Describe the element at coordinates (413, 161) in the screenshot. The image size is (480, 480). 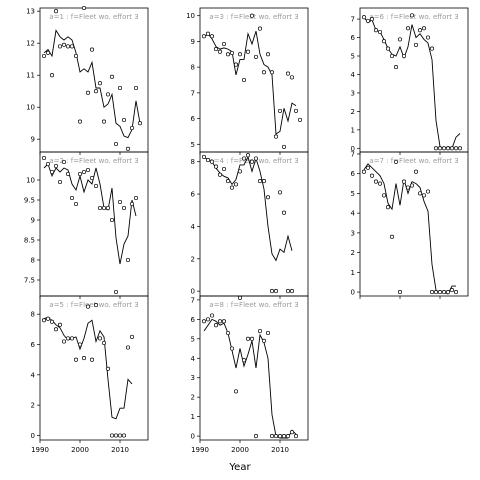
I see `panel-title: a=7 : f=Fleet wo. effort 3` at that location.